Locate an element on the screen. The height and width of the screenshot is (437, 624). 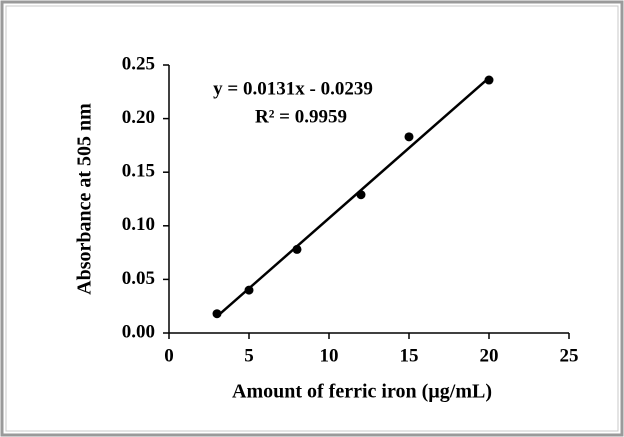
x-axis-title: Amount of ferric iron (µg/mL) is located at coordinates (362, 392).